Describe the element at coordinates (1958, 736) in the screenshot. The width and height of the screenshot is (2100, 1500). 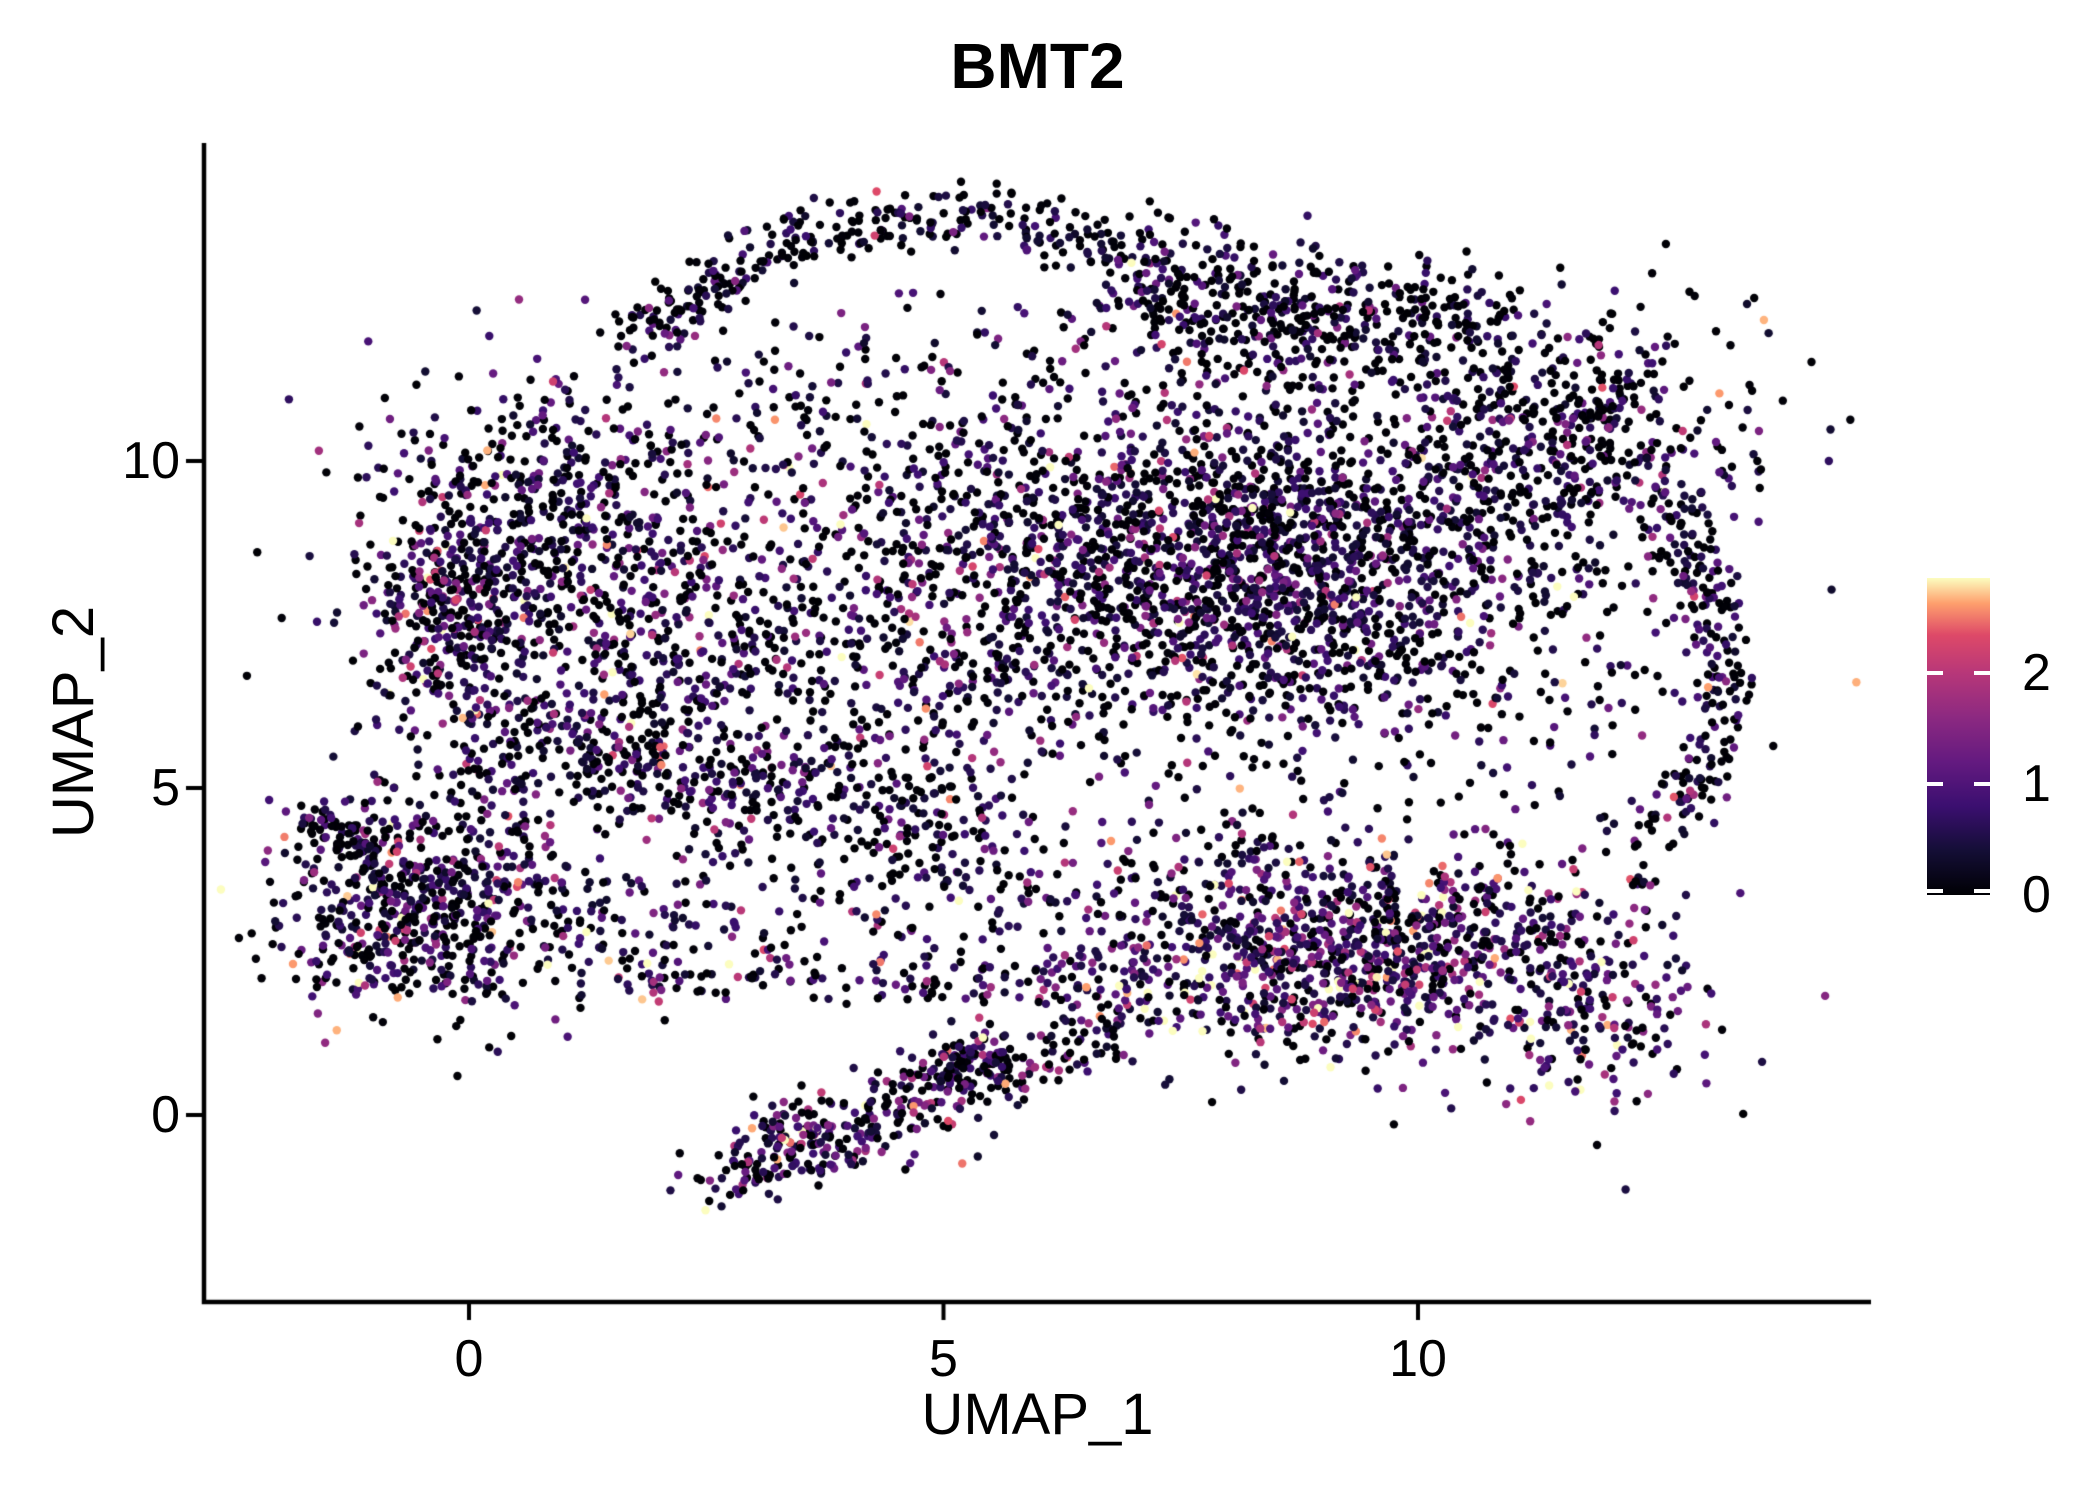
I see `colorbar-gradient` at that location.